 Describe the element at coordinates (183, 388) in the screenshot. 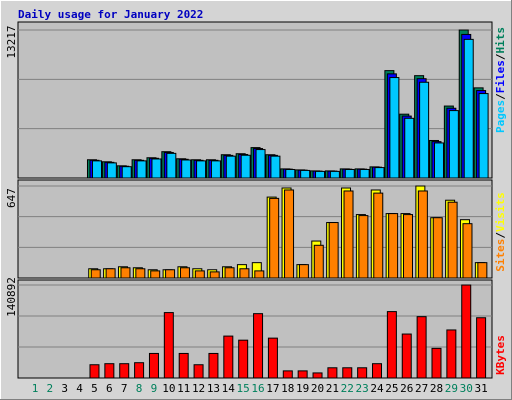

I see `x-tick-label: 11` at that location.